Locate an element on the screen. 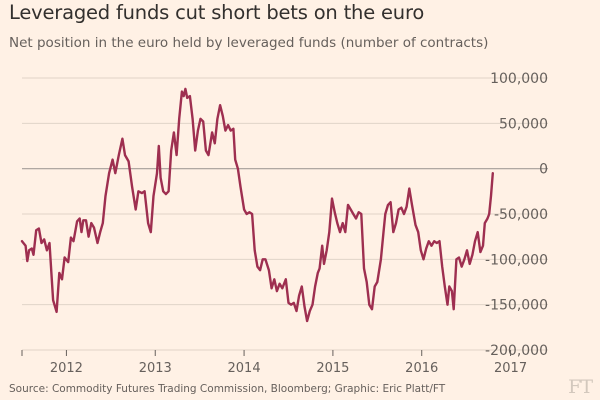 The height and width of the screenshot is (400, 600). y-tick-label: 0 is located at coordinates (543, 170).